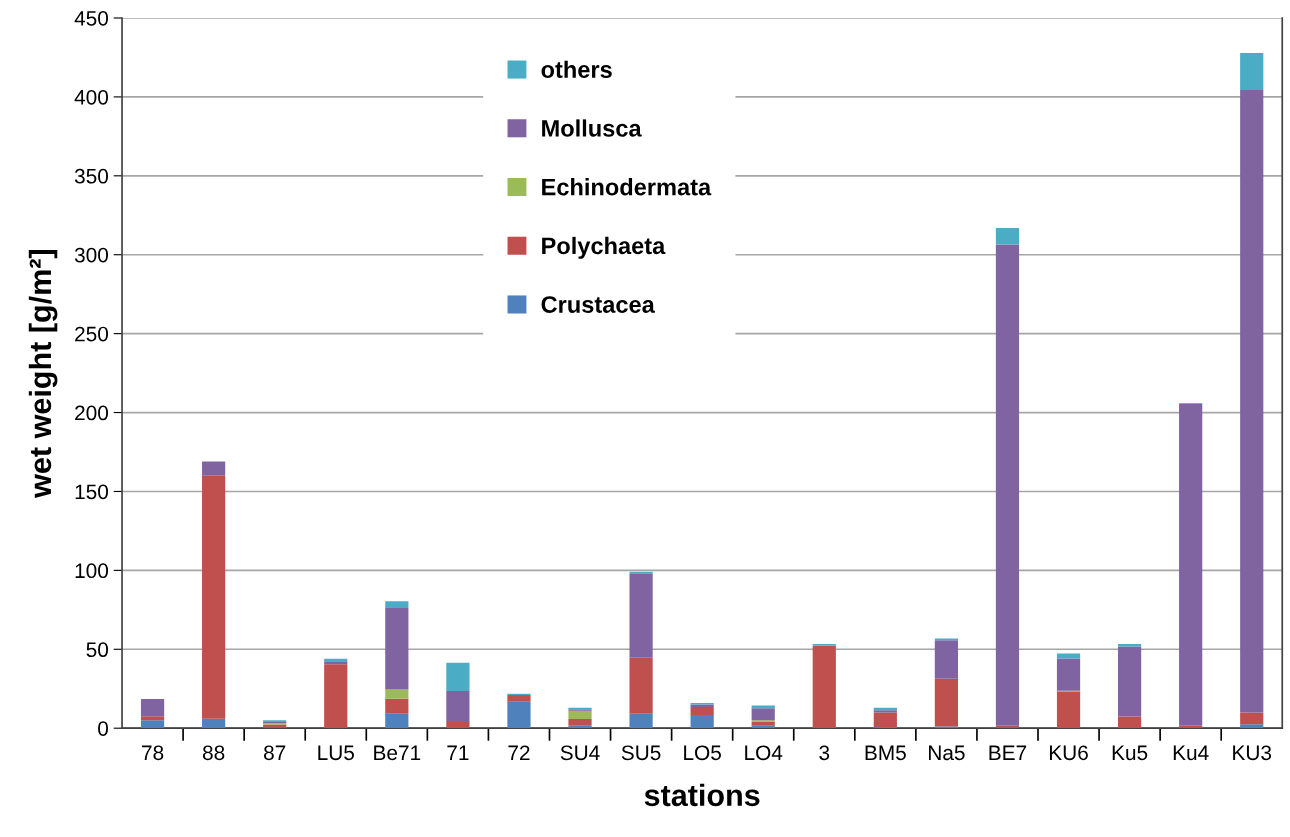  I want to click on x-tick-label: 78, so click(153, 753).